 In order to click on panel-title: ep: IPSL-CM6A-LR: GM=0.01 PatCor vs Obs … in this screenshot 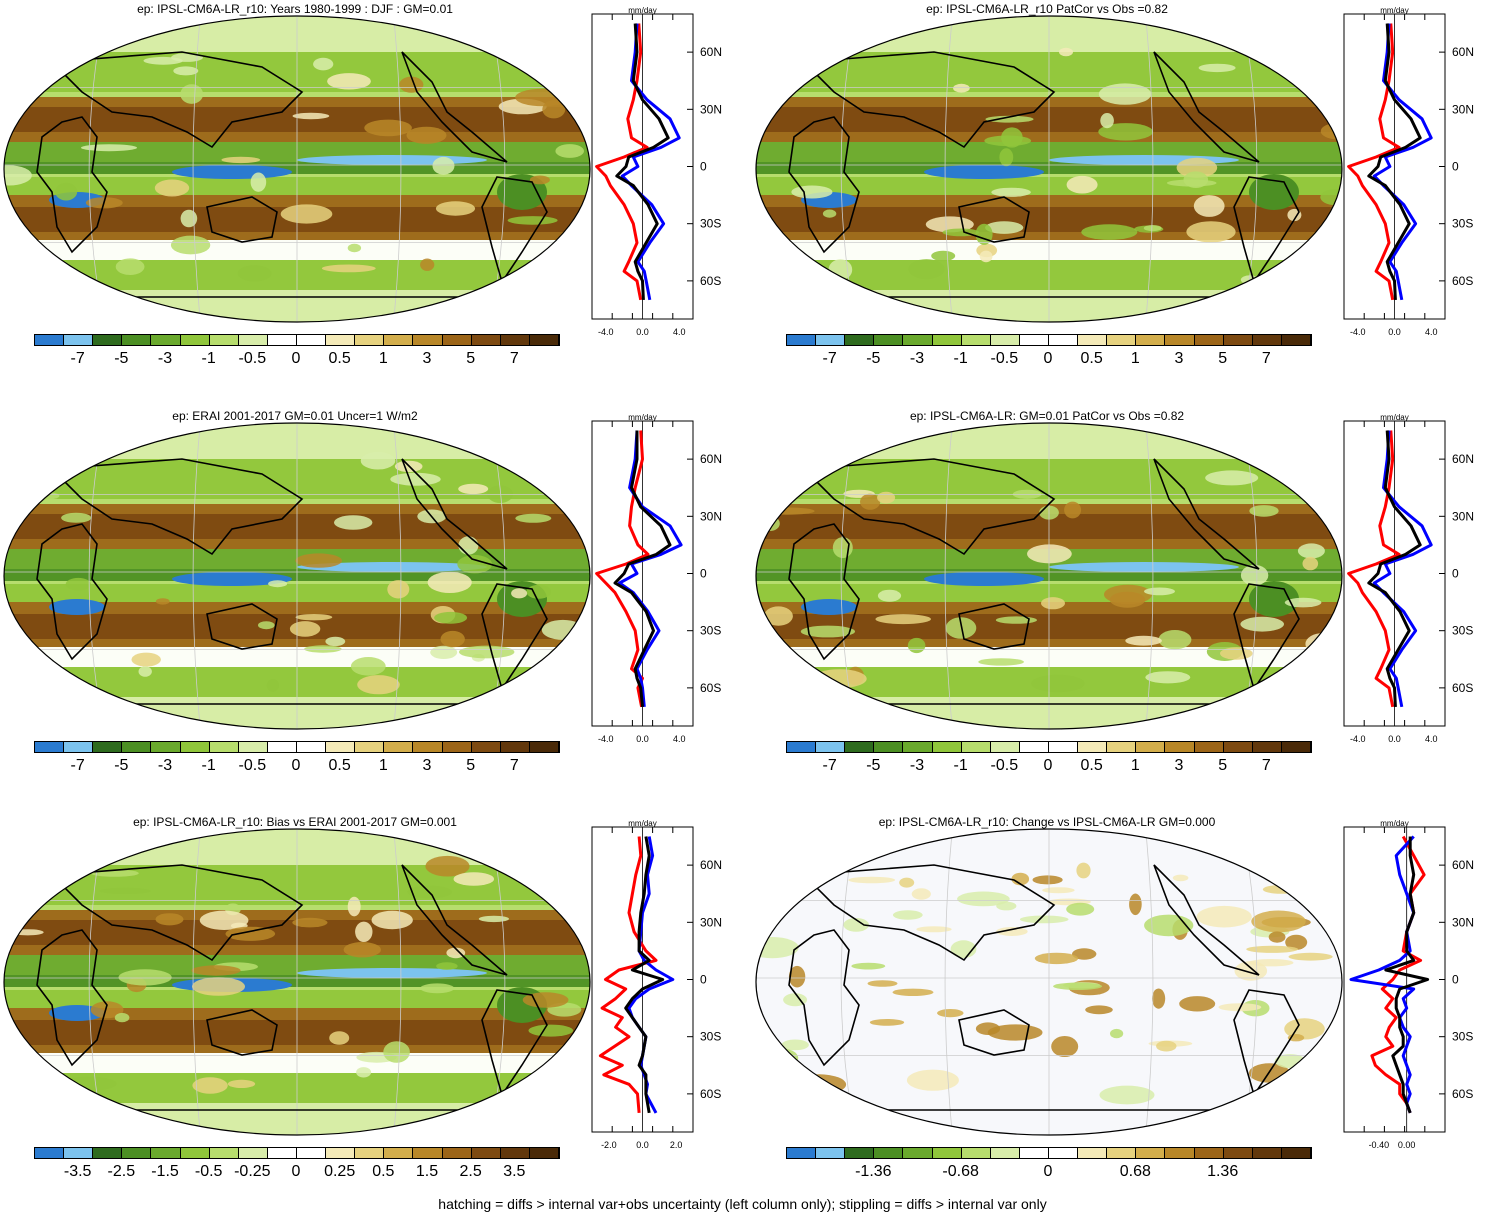, I will do `click(1047, 416)`.